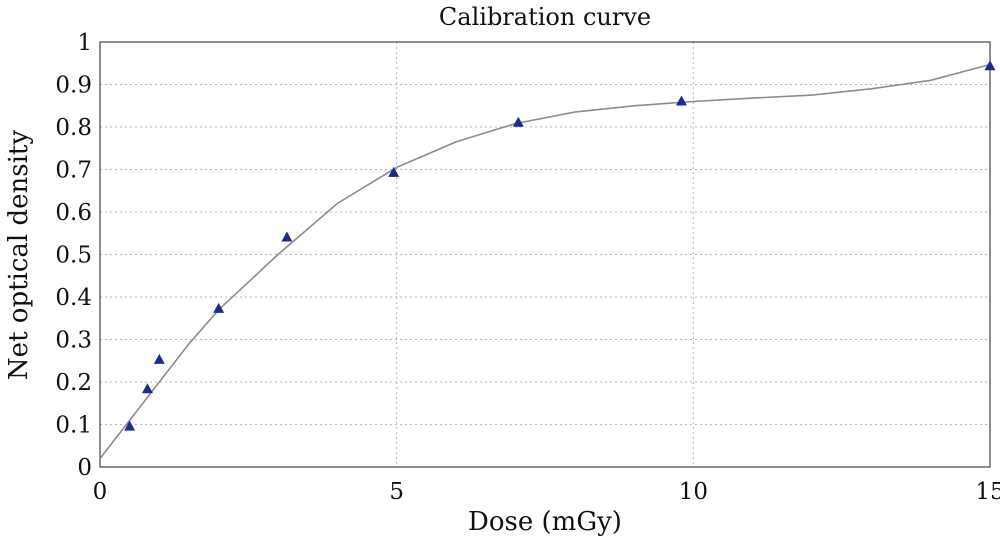  I want to click on y-tick-label: 0.7, so click(73, 171).